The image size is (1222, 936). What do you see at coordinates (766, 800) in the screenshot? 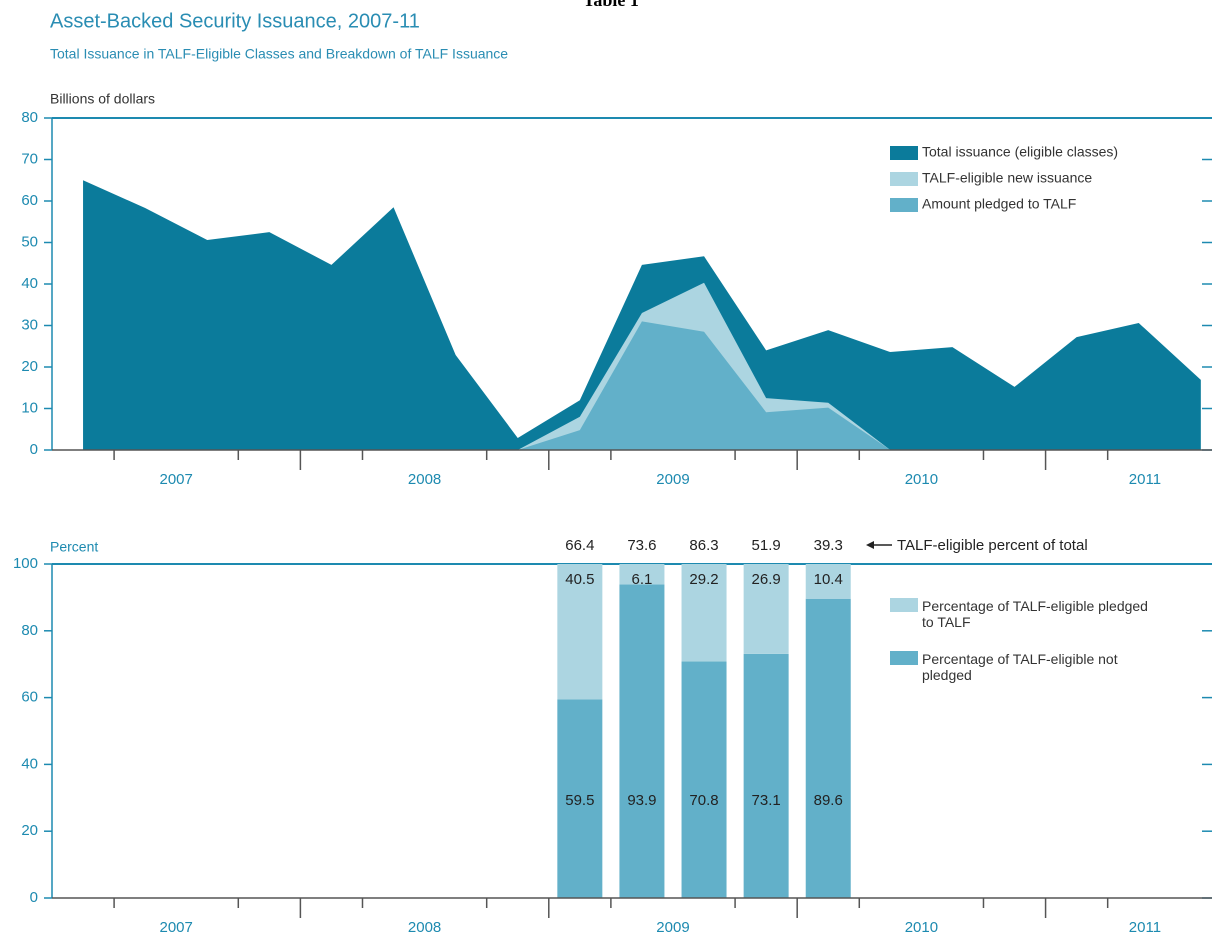
I see `data-label: 73.1` at bounding box center [766, 800].